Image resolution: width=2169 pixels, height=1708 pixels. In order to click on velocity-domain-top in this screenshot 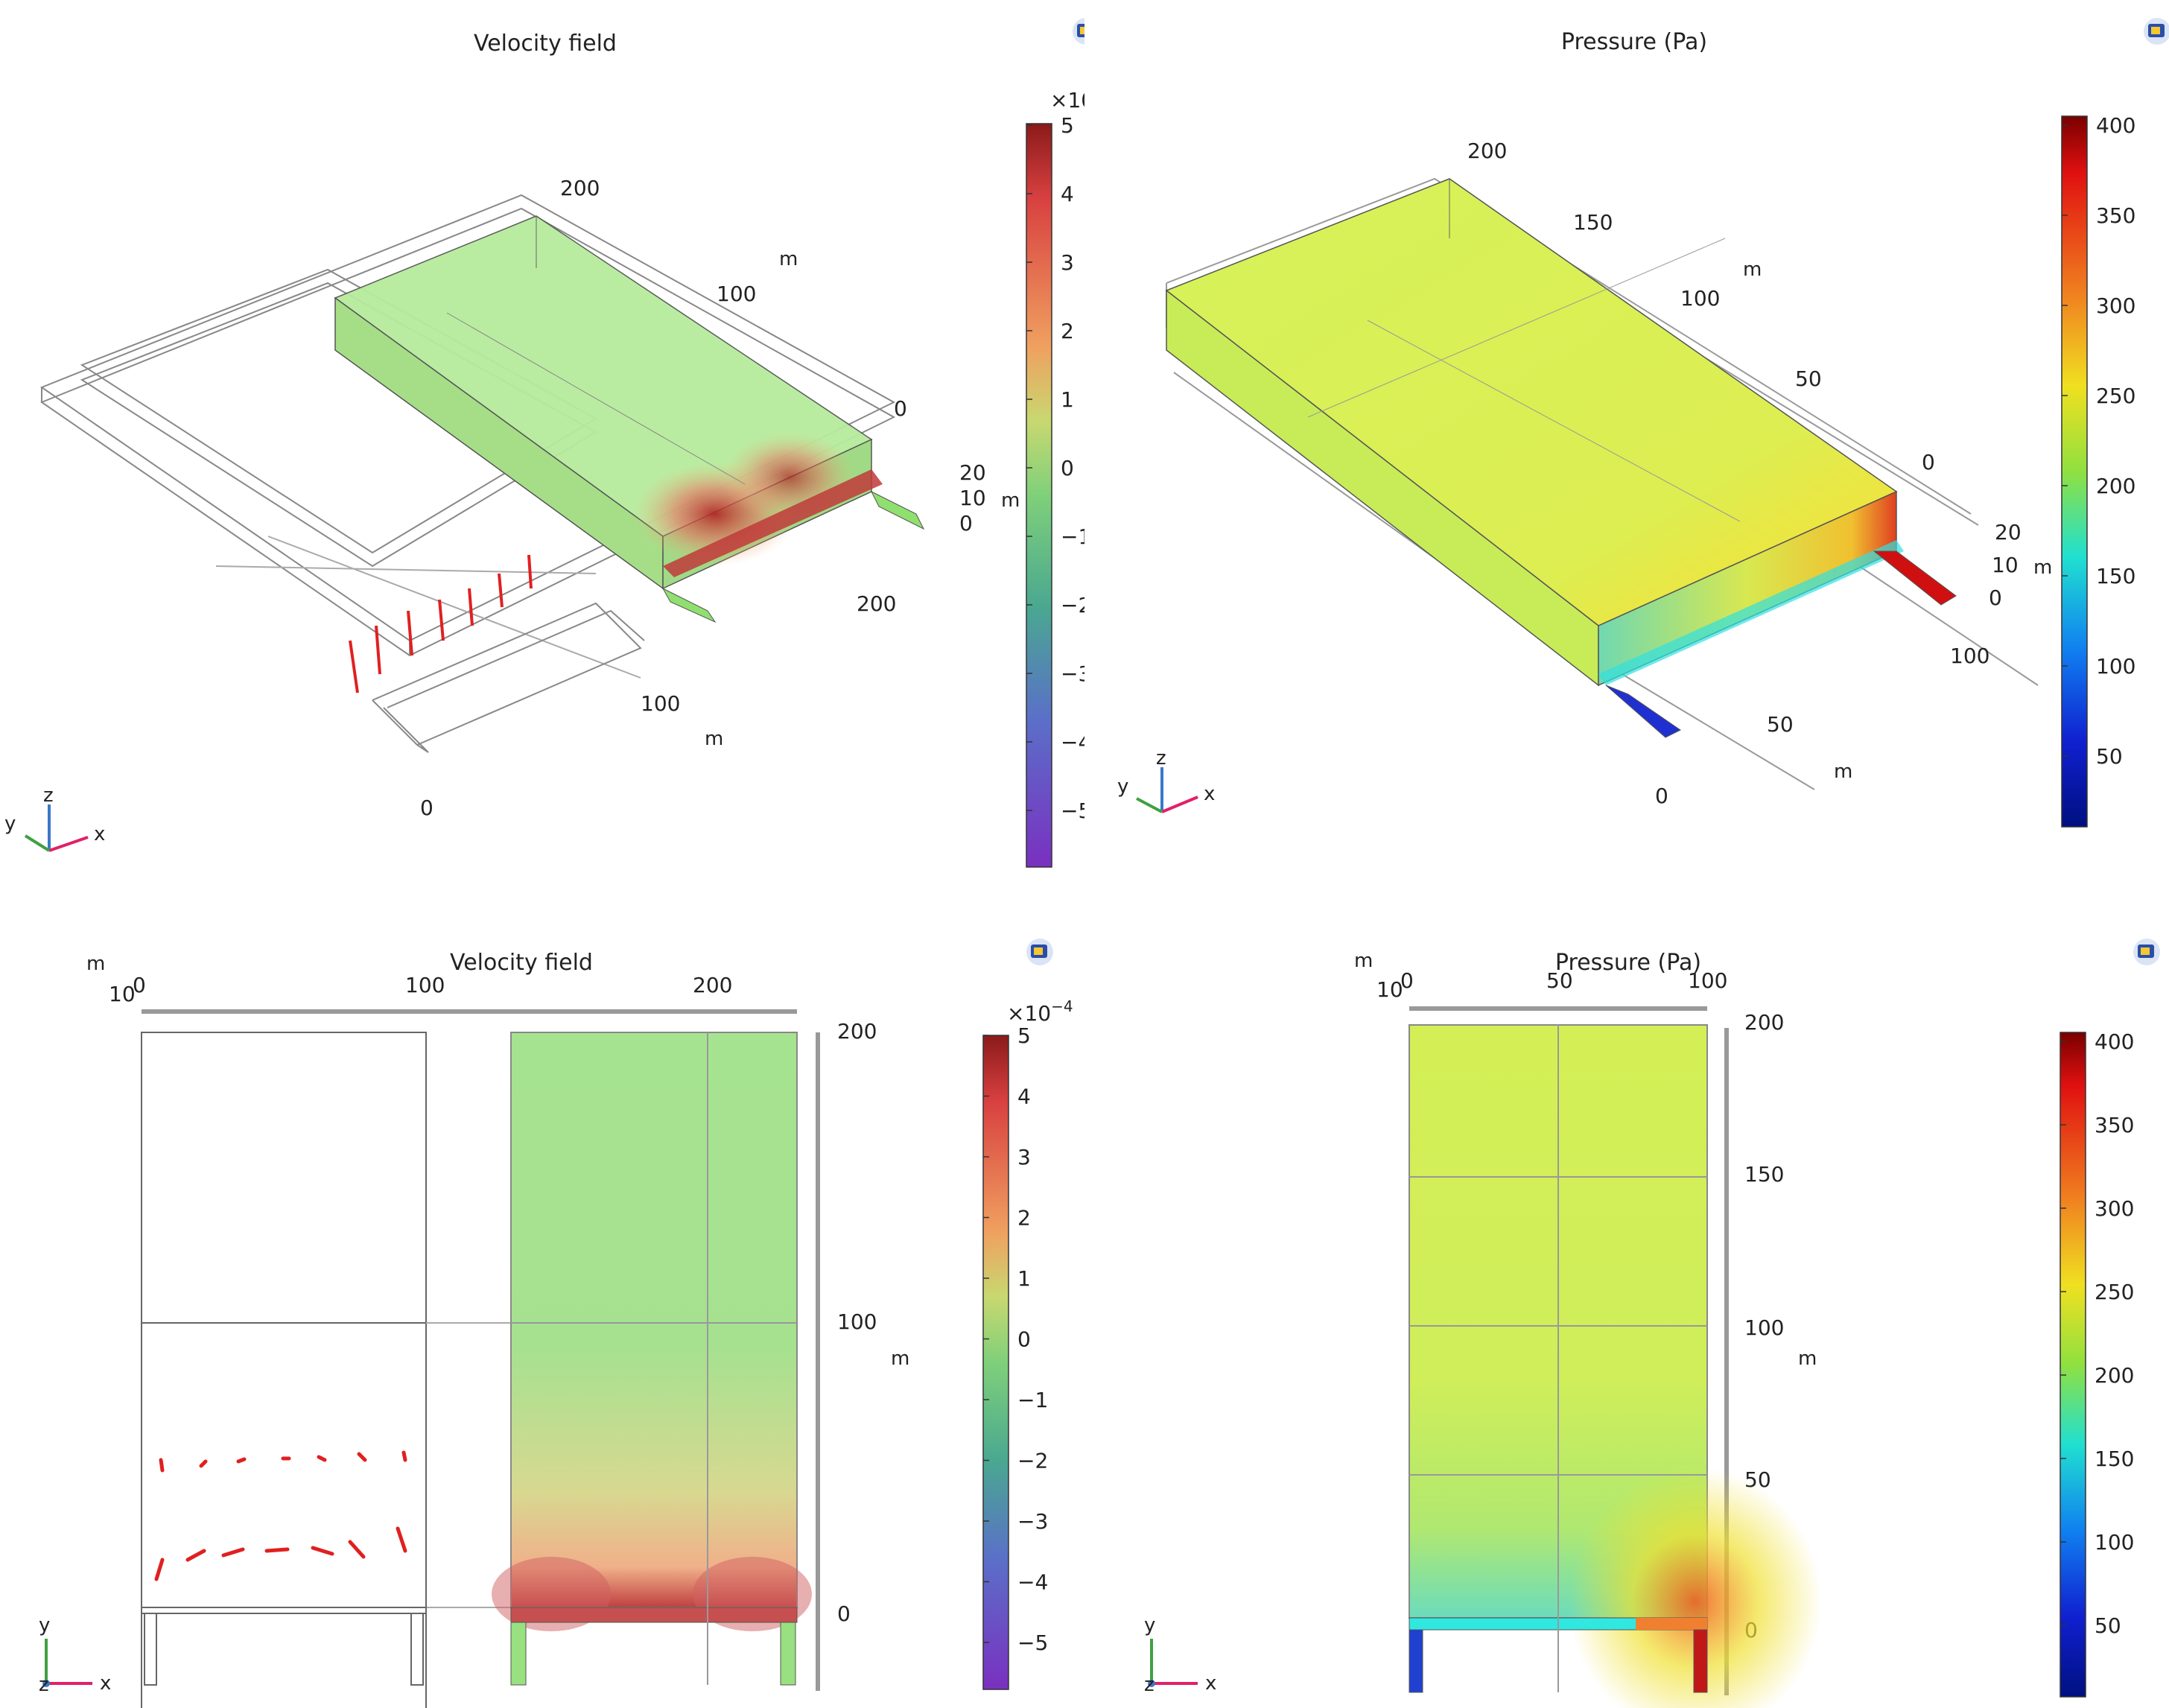, I will do `click(652, 1359)`.